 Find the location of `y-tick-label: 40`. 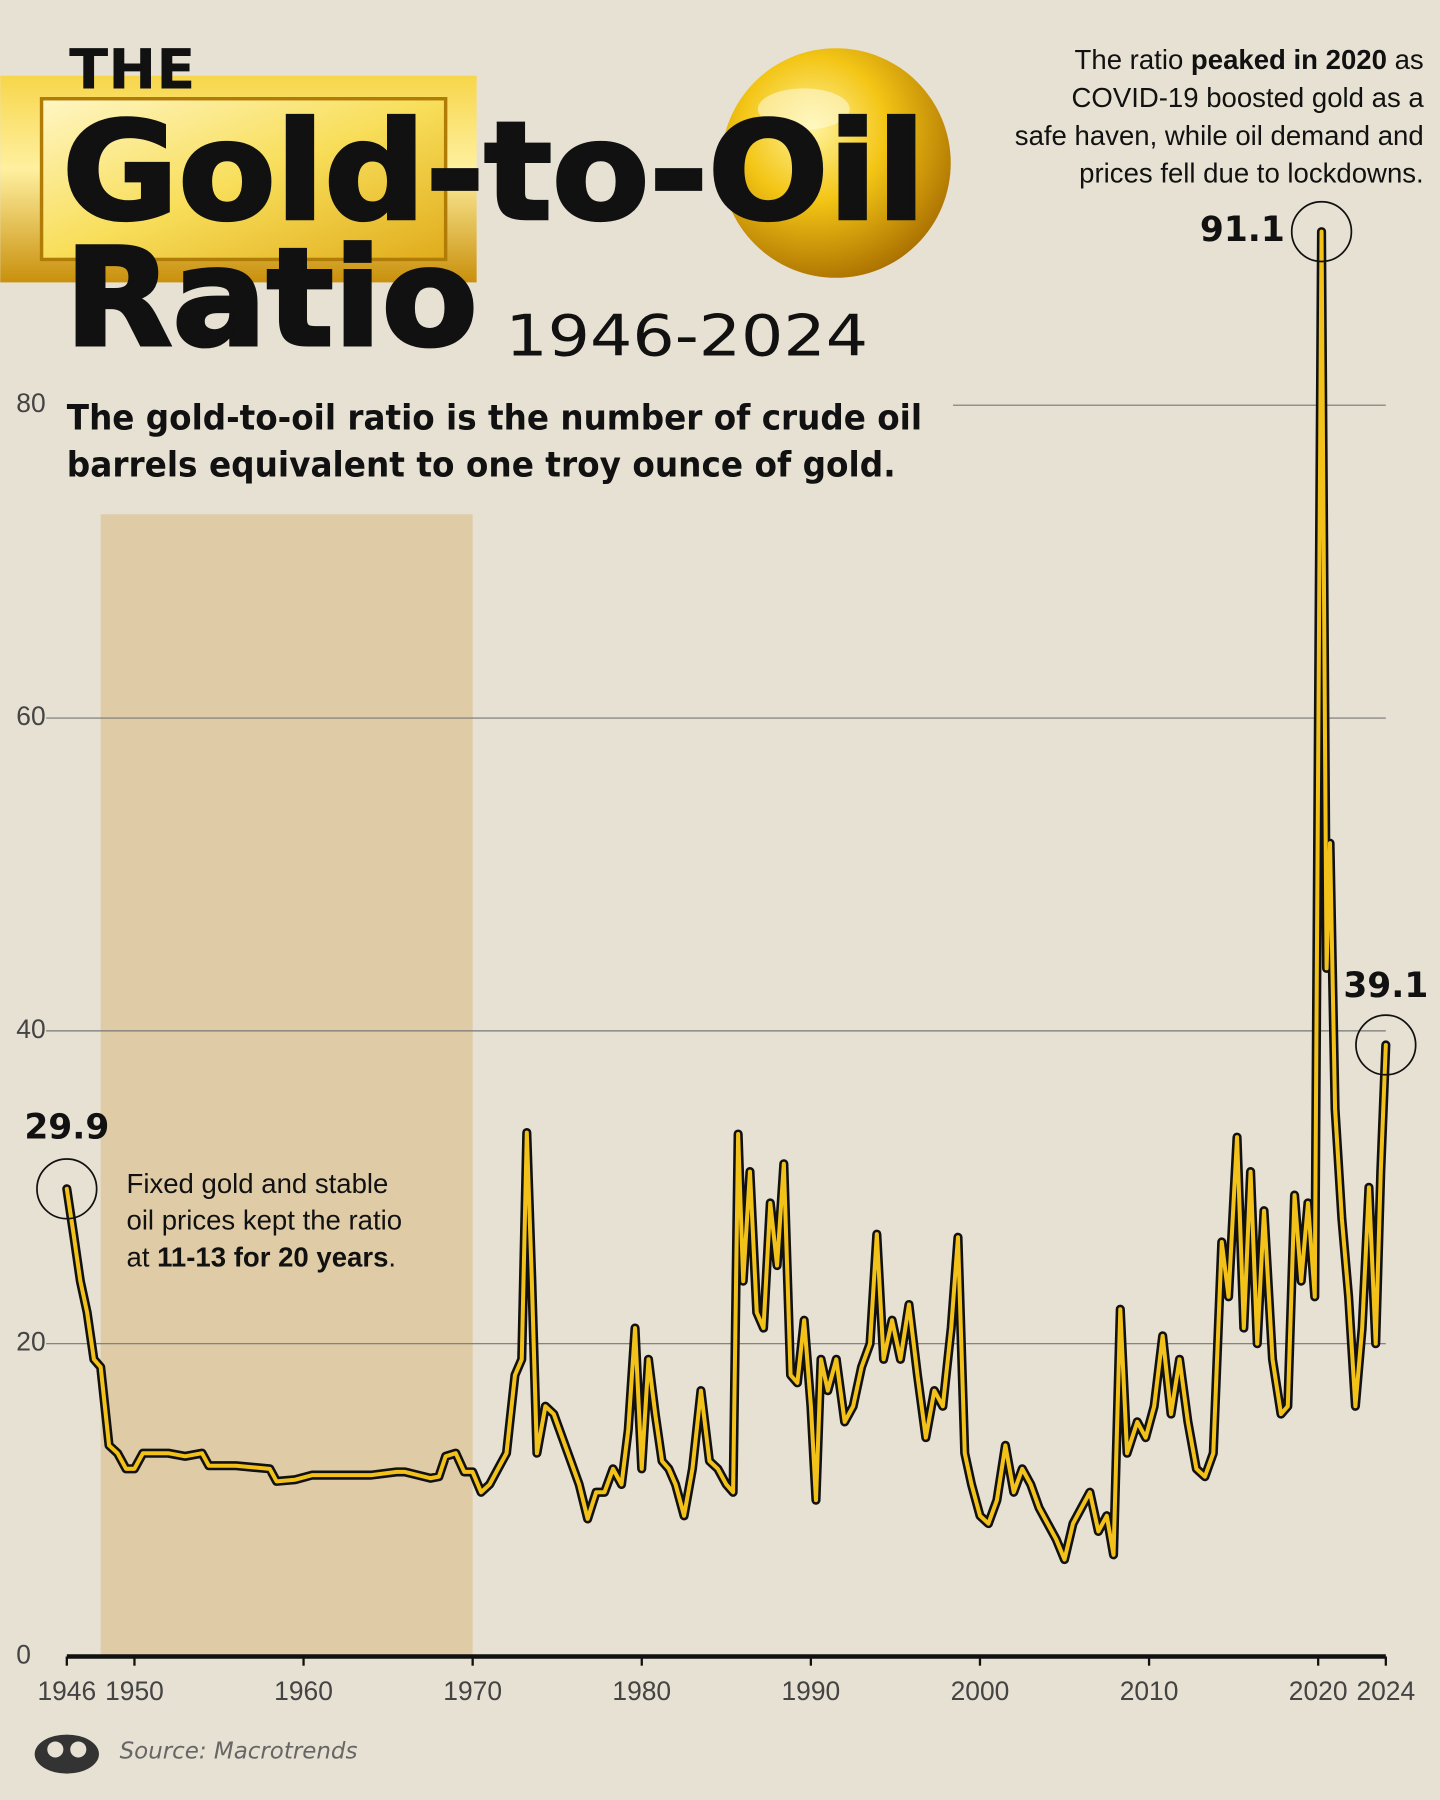

y-tick-label: 40 is located at coordinates (30, 1029).